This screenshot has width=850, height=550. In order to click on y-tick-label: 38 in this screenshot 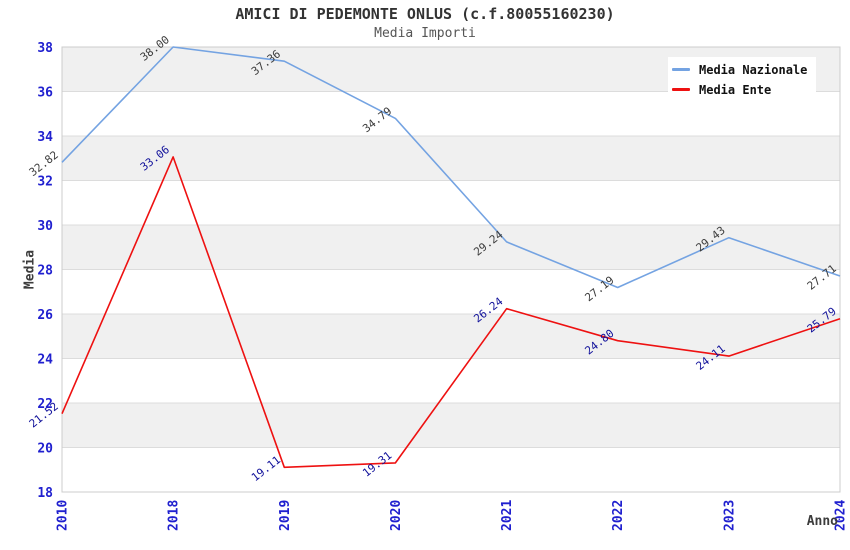, I will do `click(45, 48)`.